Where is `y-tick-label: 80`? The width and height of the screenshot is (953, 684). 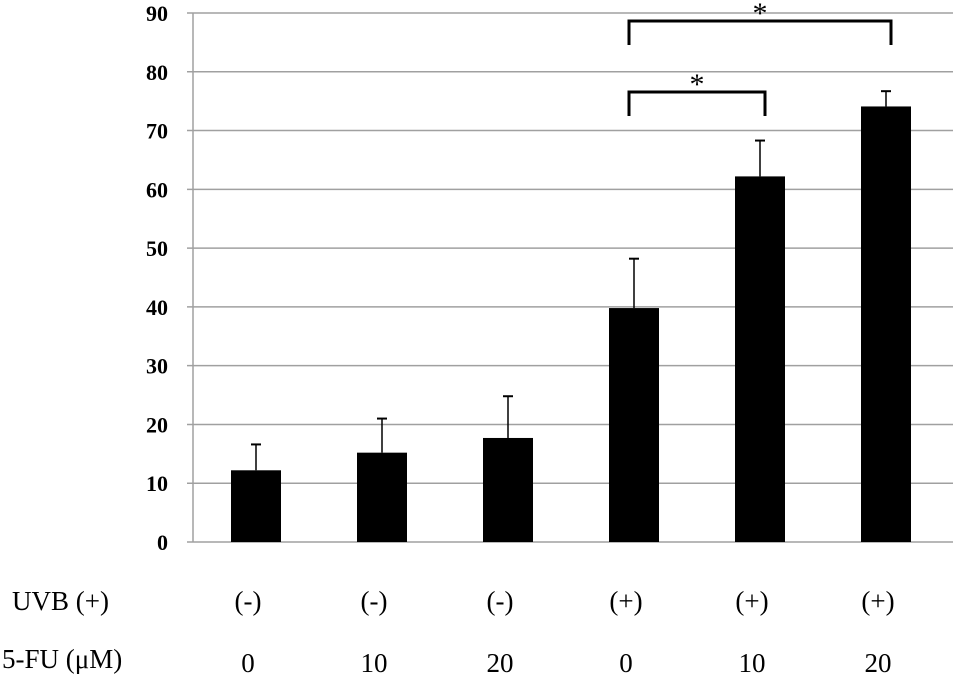
y-tick-label: 80 is located at coordinates (157, 72).